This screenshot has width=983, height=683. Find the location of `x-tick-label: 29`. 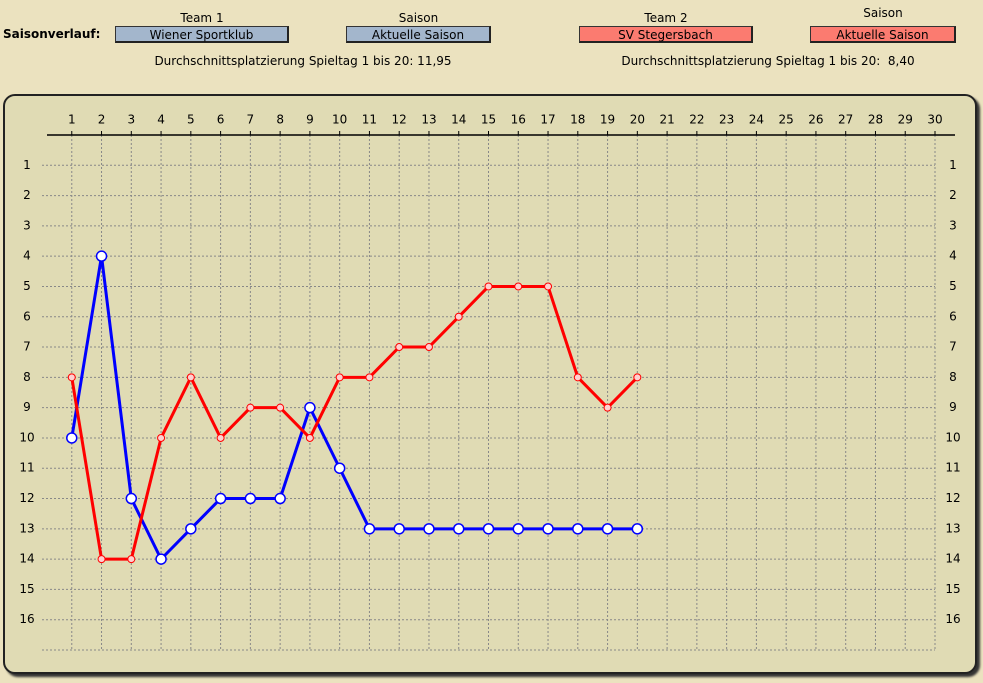

x-tick-label: 29 is located at coordinates (905, 120).